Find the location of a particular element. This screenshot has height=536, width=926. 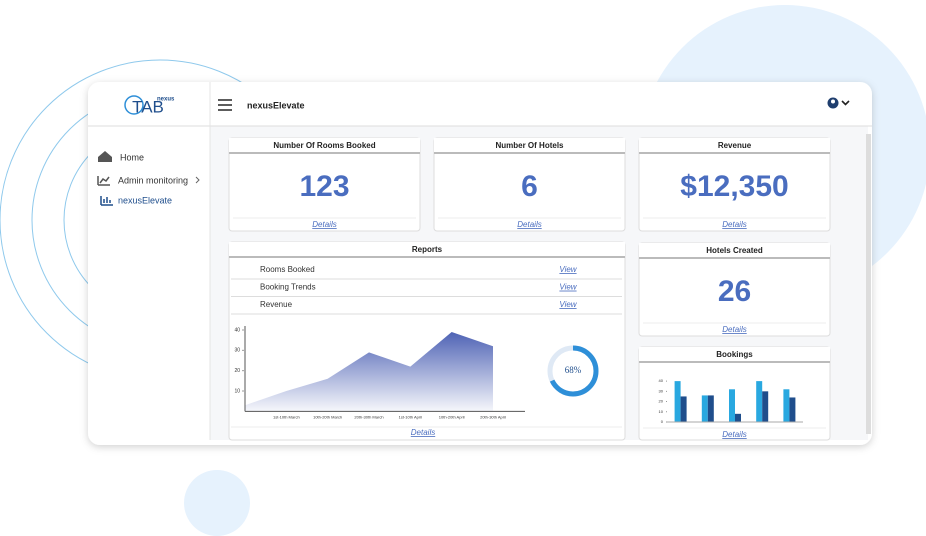

gauge-label: 68% is located at coordinates (573, 370).